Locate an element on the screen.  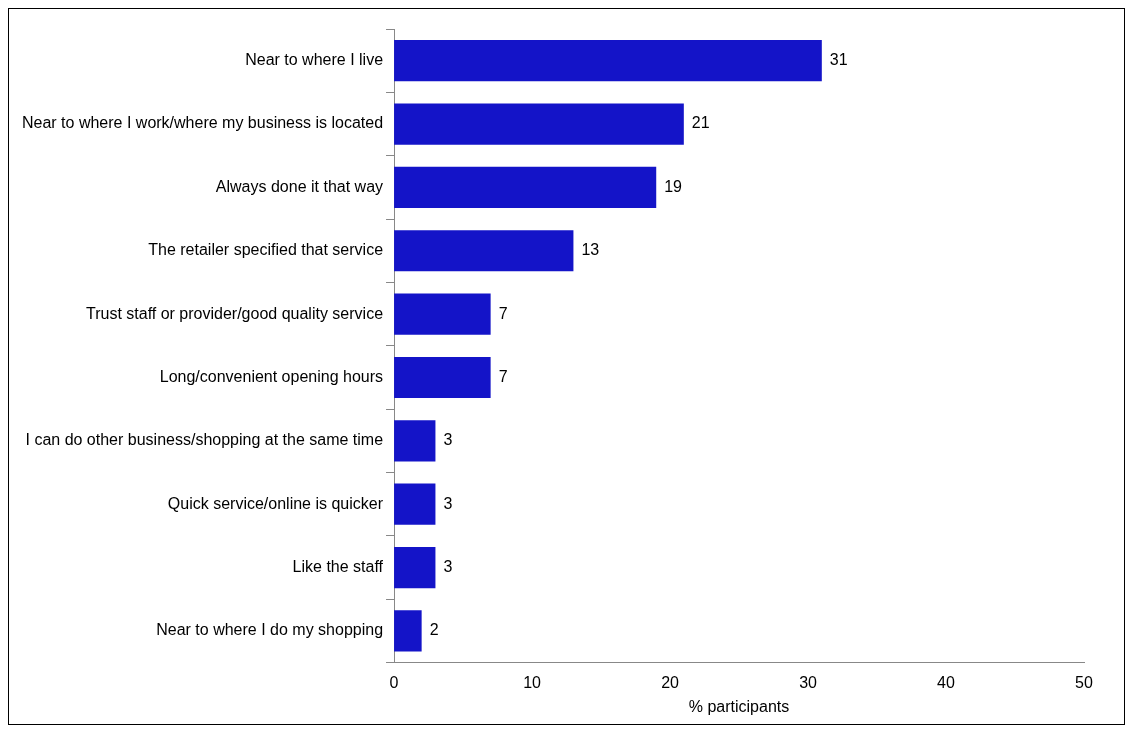
y-tick-label: Near to where I do my shopping is located at coordinates (270, 630).